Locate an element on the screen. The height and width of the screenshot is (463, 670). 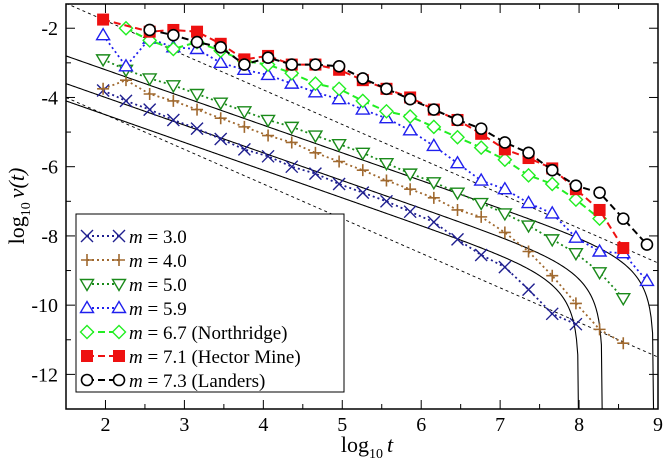
y-tick-label: -6 is located at coordinates (49, 168).